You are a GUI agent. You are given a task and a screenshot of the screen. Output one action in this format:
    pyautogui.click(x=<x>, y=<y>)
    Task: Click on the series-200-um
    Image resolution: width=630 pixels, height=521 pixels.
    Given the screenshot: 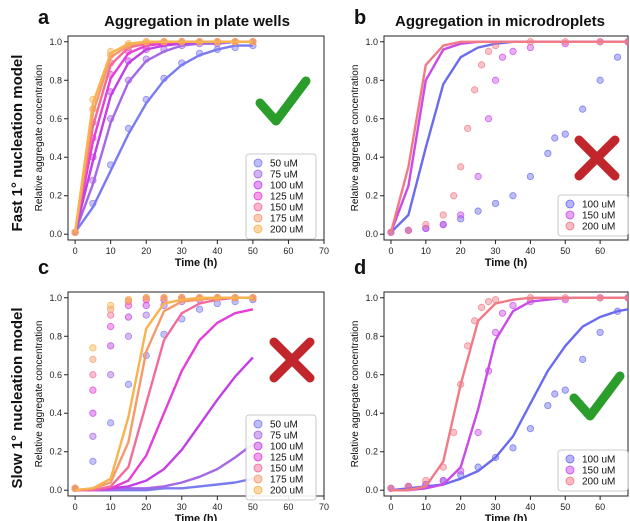 What is the action you would take?
    pyautogui.click(x=507, y=393)
    